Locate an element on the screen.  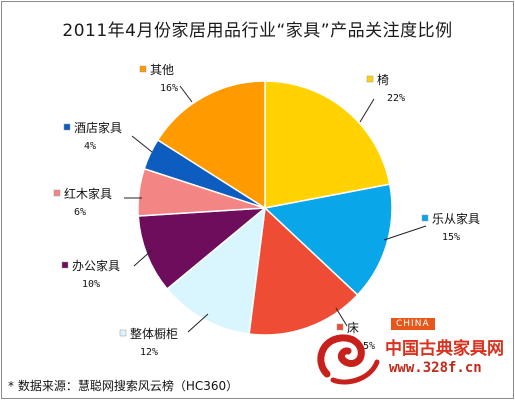
slice-value-3: 15% is located at coordinates (366, 346).